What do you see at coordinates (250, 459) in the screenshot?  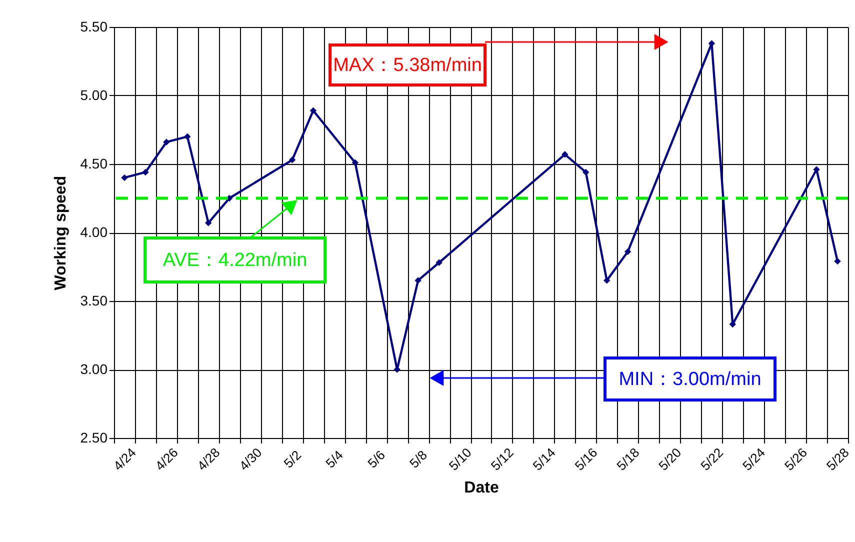 I see `x-tick-label: 4/30` at bounding box center [250, 459].